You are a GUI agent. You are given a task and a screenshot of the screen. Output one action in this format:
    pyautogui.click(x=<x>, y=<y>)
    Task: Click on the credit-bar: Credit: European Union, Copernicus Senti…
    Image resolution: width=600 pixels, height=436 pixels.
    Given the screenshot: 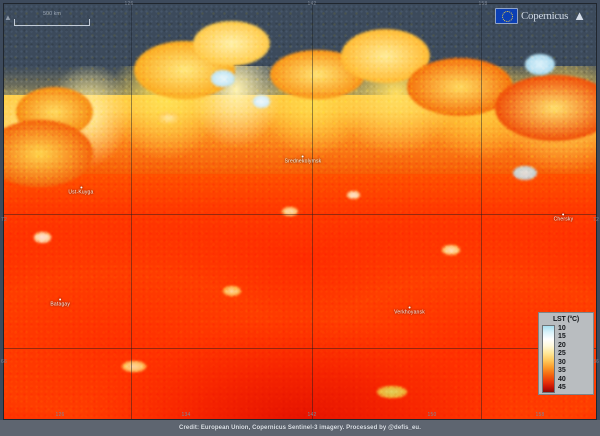 What is the action you would take?
    pyautogui.click(x=300, y=428)
    